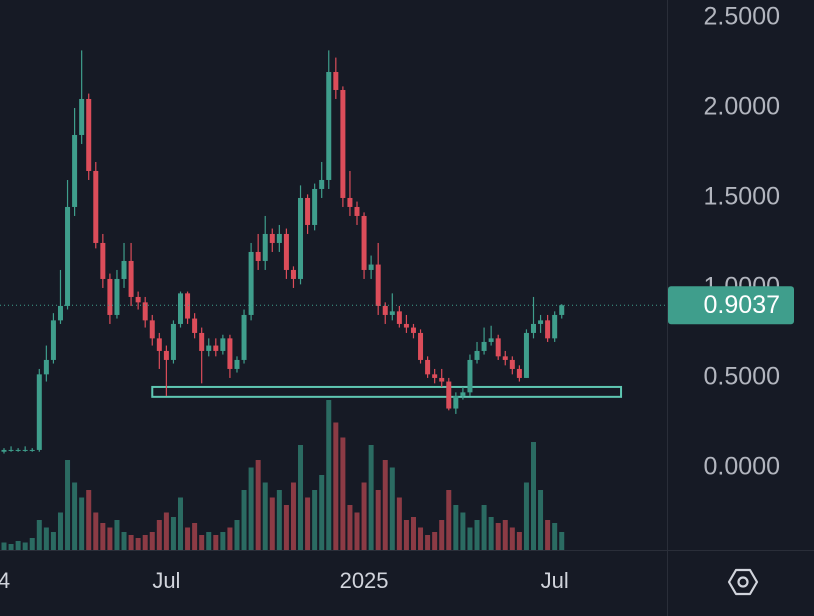 The image size is (814, 616). Describe the element at coordinates (742, 107) in the screenshot. I see `y-tick-label: 2.0000` at that location.